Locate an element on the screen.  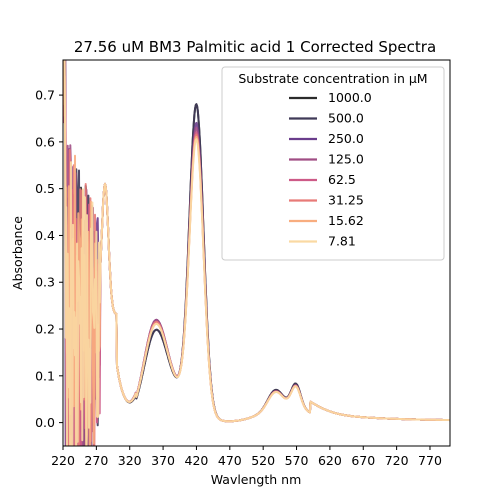
y-tick-label: 0.5 is located at coordinates (45, 188).